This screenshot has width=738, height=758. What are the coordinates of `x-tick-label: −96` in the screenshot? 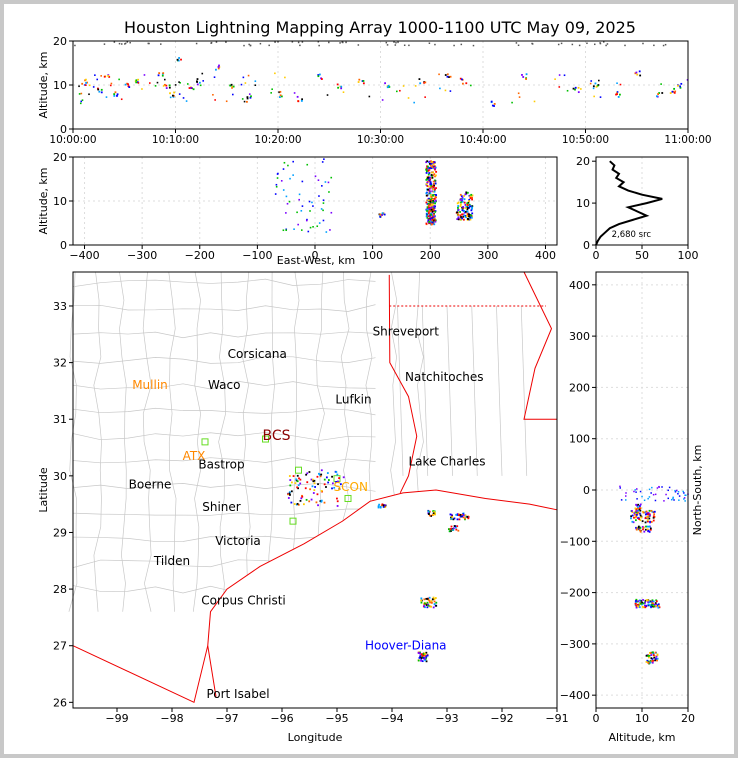 It's located at (281, 718).